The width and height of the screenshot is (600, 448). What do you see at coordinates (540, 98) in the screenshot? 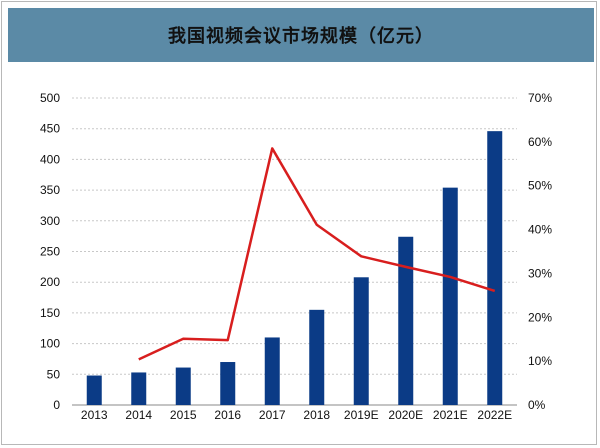
I see `y-right-tick-label: 70%` at bounding box center [540, 98].